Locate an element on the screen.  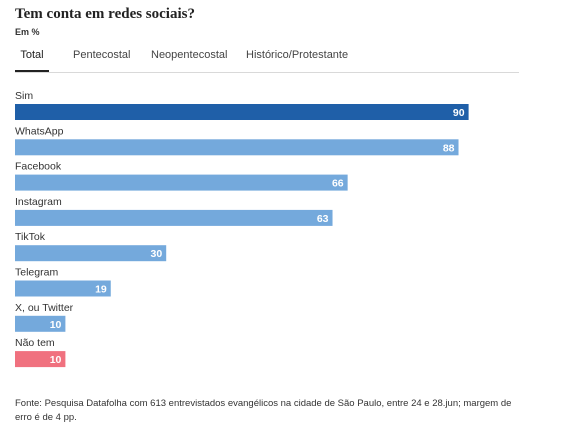
value-label: 90 is located at coordinates (459, 113).